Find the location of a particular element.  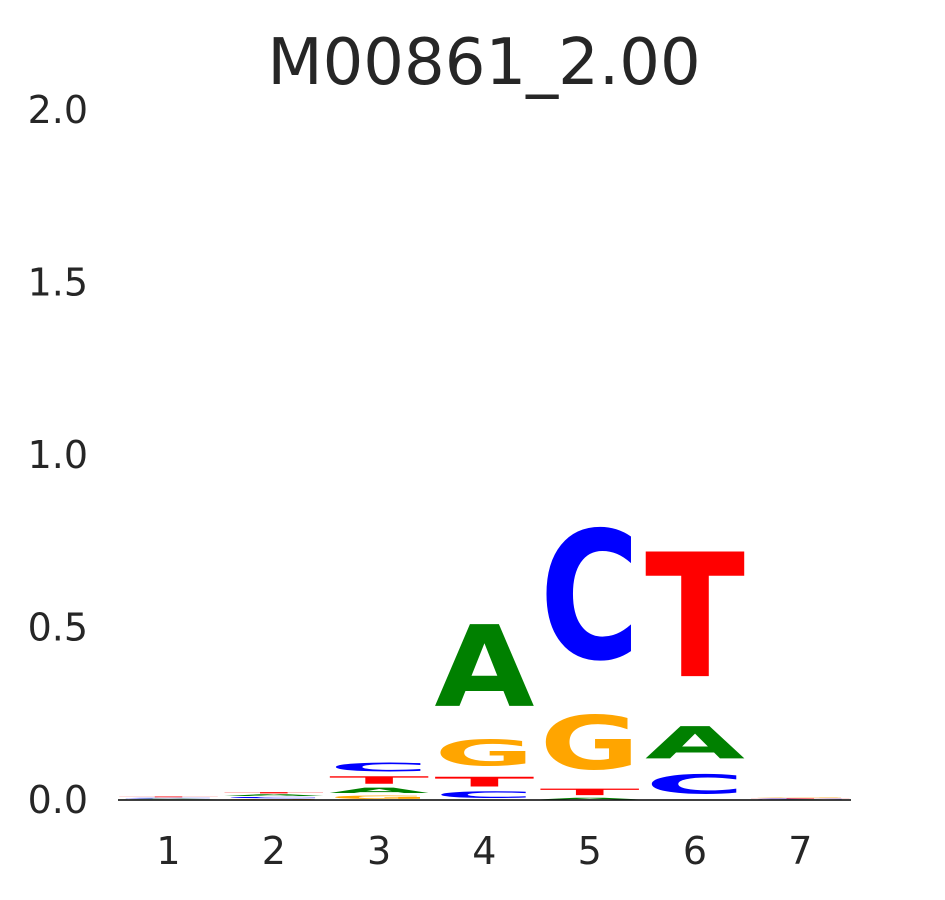

y-tick-label: 0.0 is located at coordinates (58, 800).